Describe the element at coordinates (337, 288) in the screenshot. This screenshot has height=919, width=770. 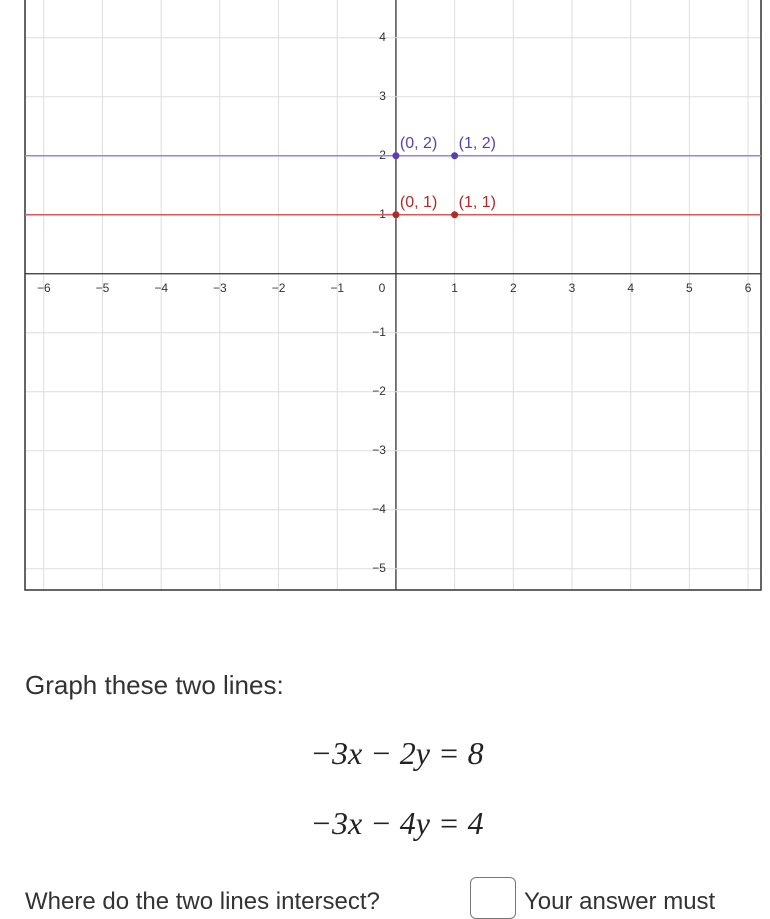
I see `x-tick-label: −1` at that location.